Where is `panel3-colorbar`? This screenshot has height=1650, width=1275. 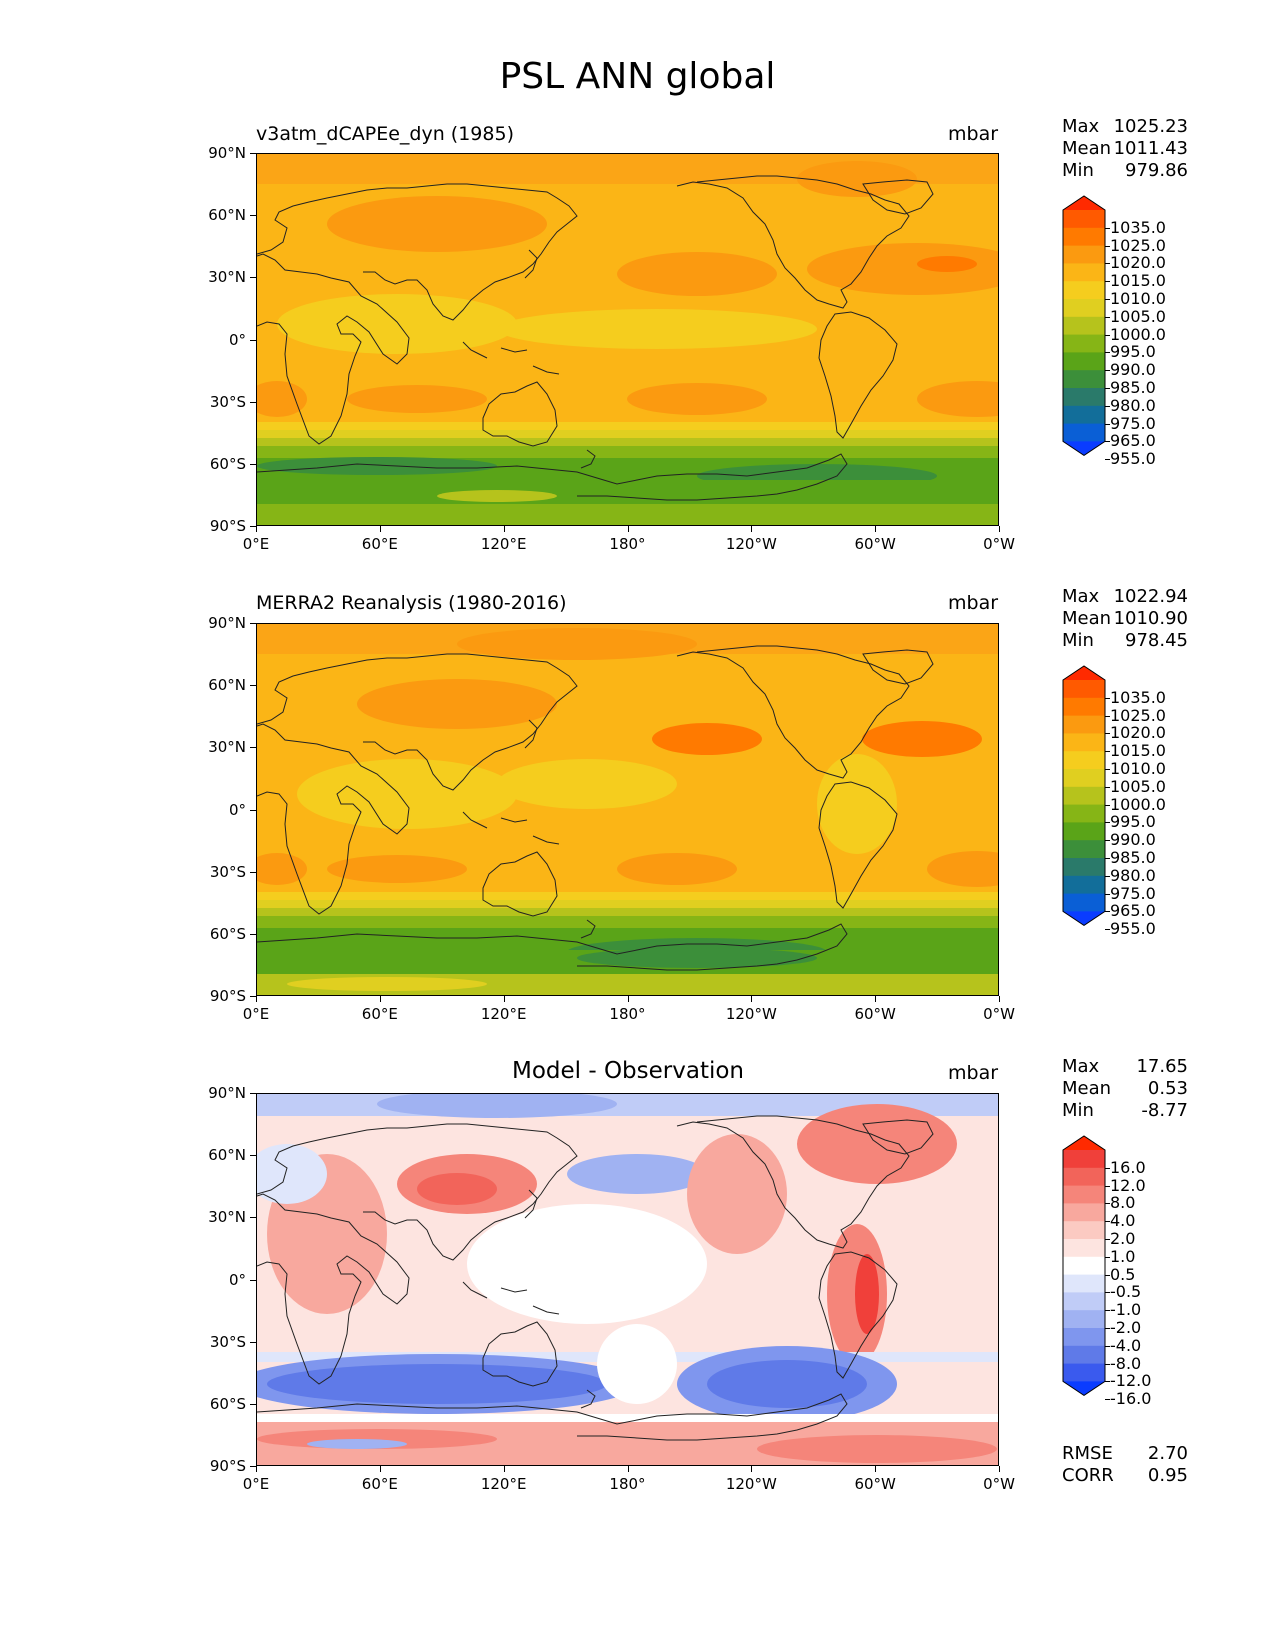 panel3-colorbar is located at coordinates (1084, 1266).